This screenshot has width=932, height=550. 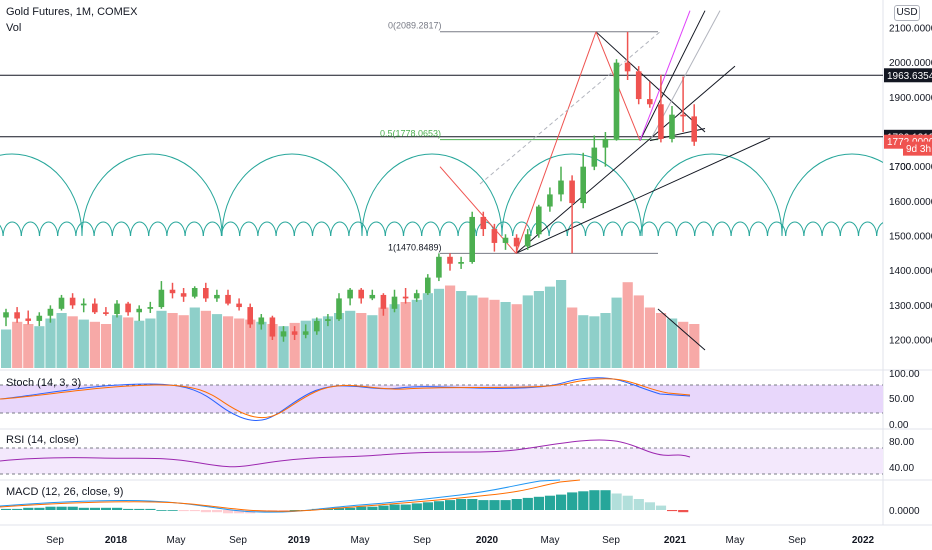 I want to click on rsi-title: RSI (14, close), so click(x=42, y=440).